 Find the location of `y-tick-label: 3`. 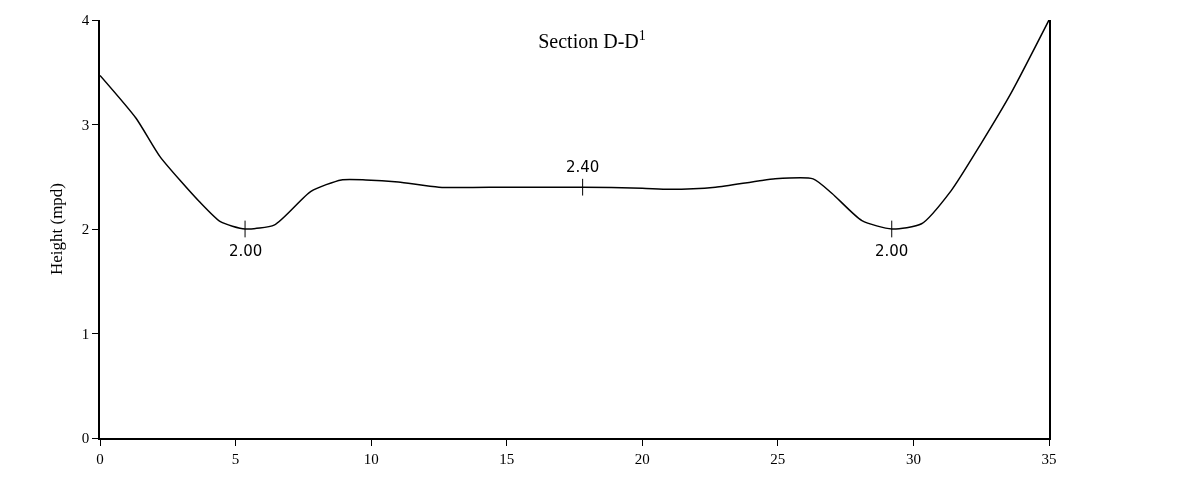

y-tick-label: 3 is located at coordinates (85, 124).